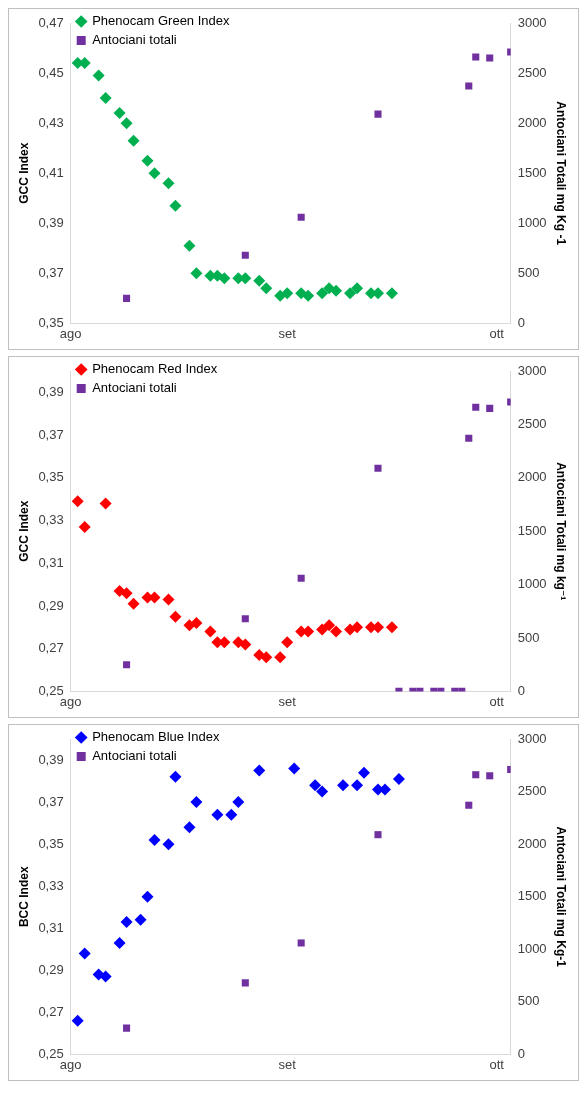 This screenshot has height=1104, width=587. What do you see at coordinates (561, 897) in the screenshot?
I see `y2-axis-title: Antociani Totali mg Kg-1` at bounding box center [561, 897].